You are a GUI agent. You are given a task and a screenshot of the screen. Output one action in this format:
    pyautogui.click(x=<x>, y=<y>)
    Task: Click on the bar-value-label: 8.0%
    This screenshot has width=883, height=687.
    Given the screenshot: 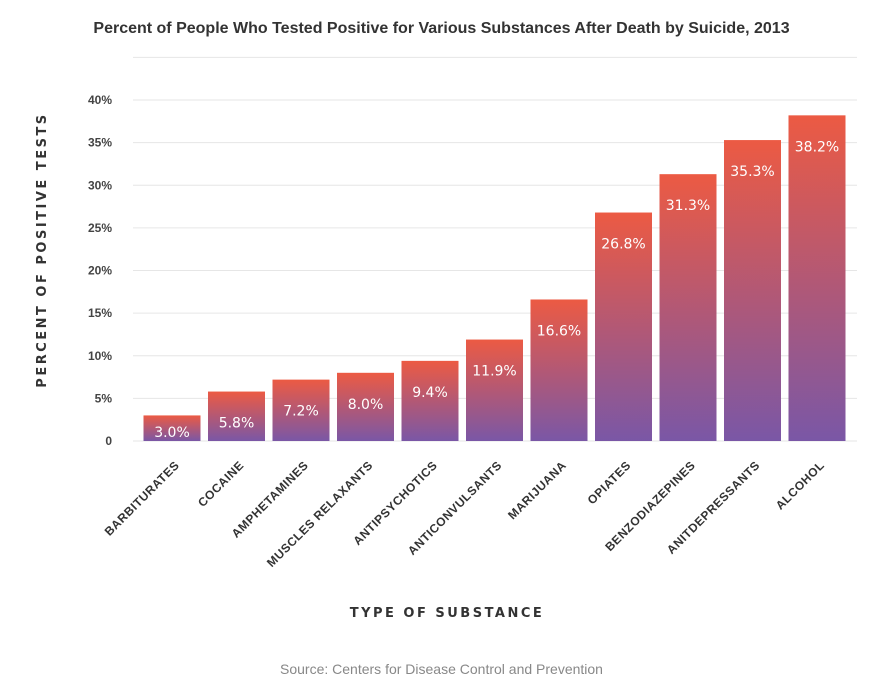 What is the action you would take?
    pyautogui.click(x=366, y=405)
    